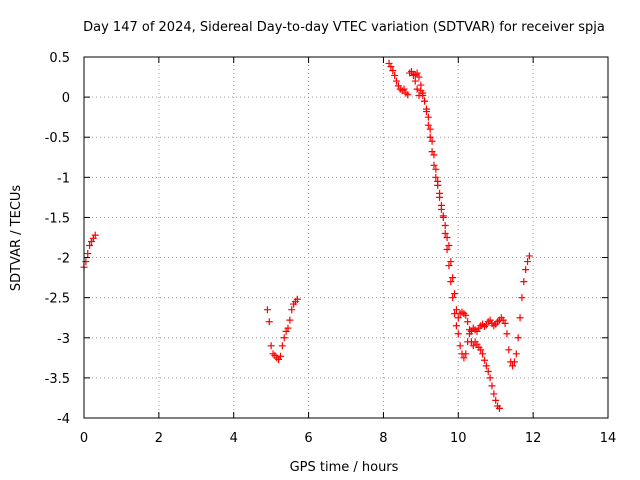 Image resolution: width=640 pixels, height=480 pixels. Describe the element at coordinates (63, 419) in the screenshot. I see `y-tick-label: -4` at that location.